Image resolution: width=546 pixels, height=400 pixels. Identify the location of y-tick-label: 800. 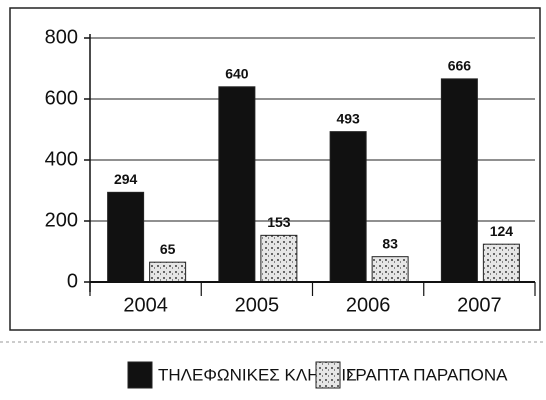
(61, 37).